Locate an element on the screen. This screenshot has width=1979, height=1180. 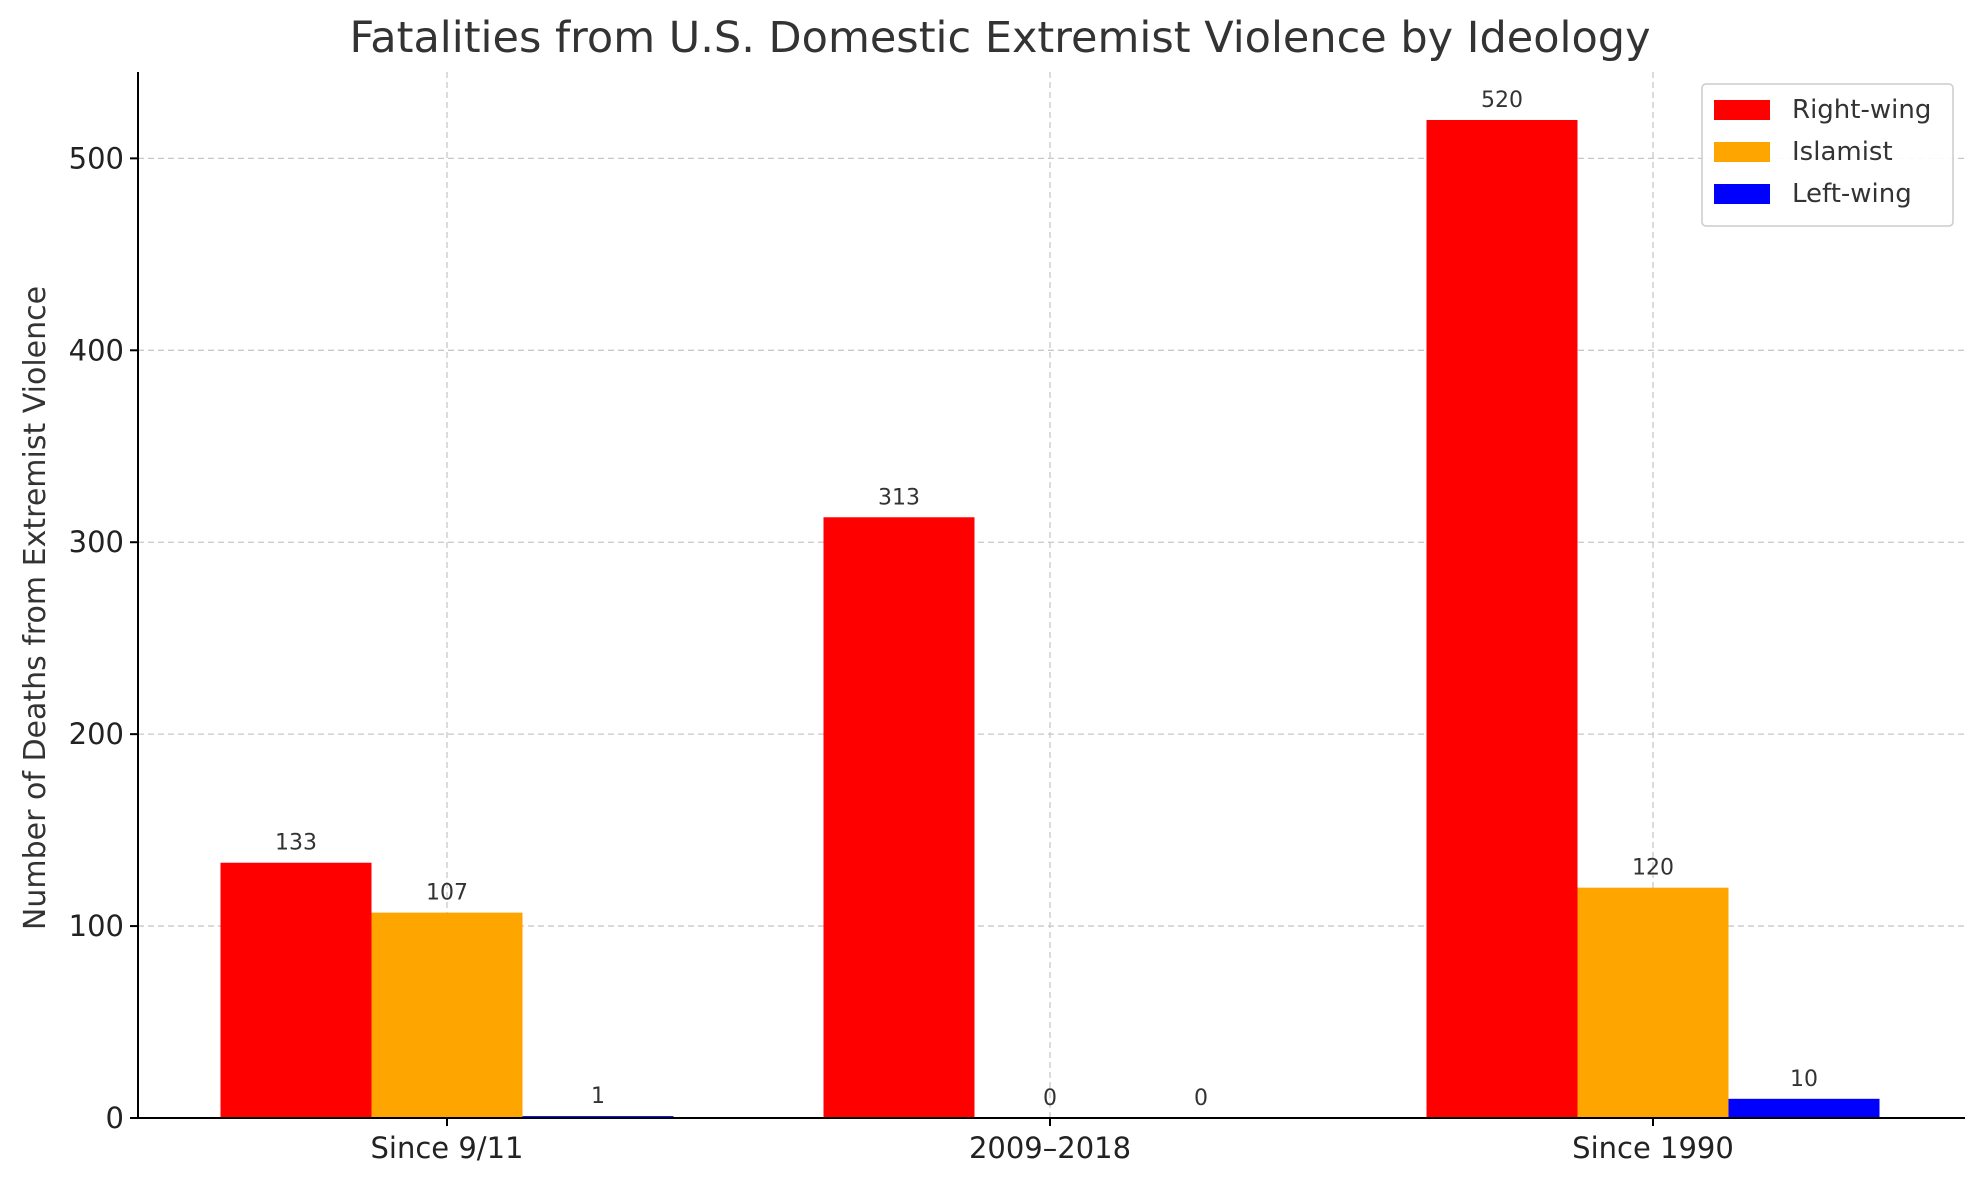
data-label-right-wing-0: 133 is located at coordinates (296, 843).